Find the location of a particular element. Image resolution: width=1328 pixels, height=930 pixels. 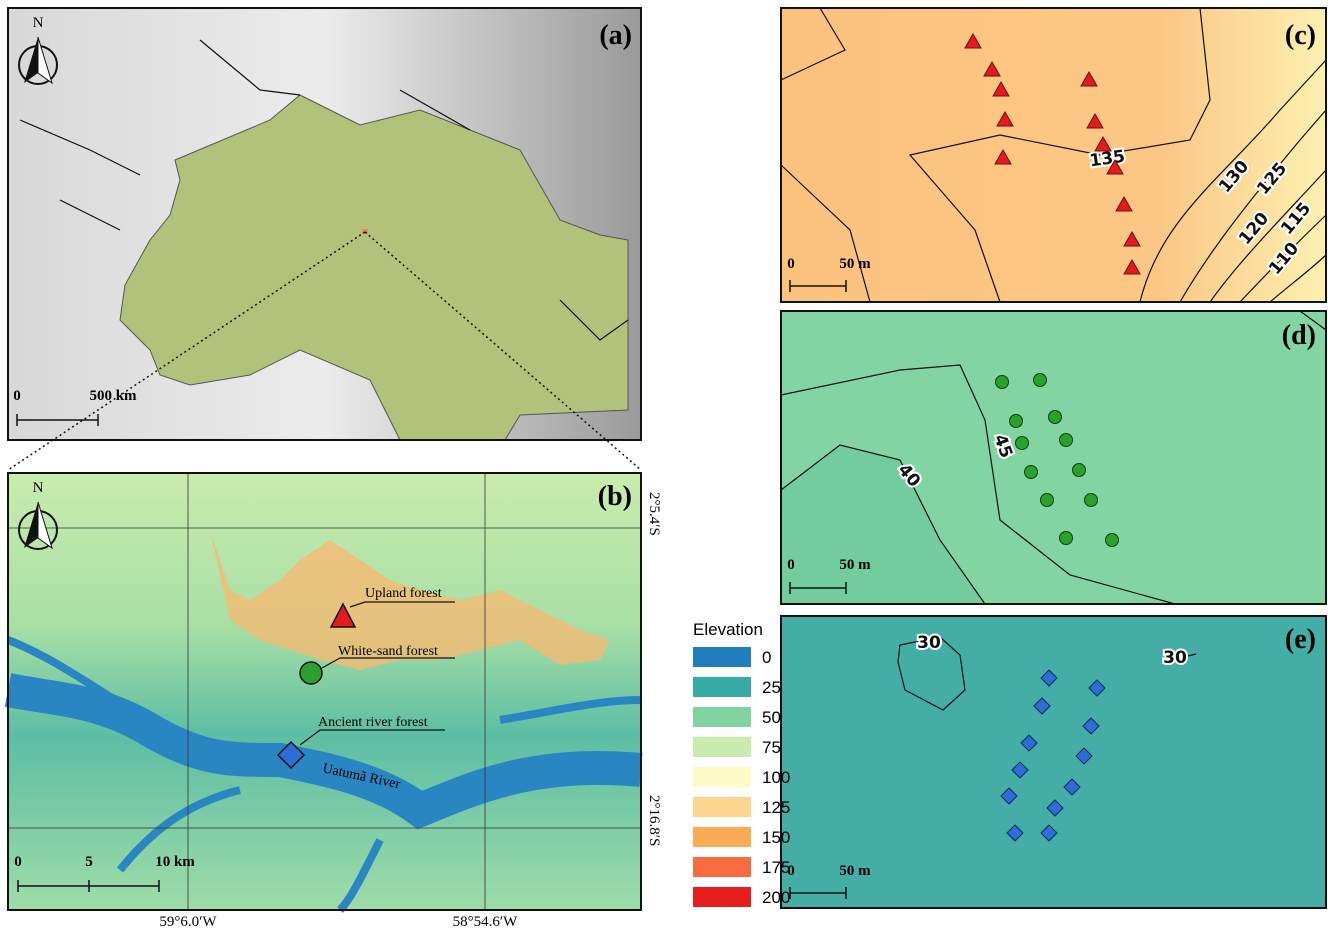

amazon-region is located at coordinates (374, 267).